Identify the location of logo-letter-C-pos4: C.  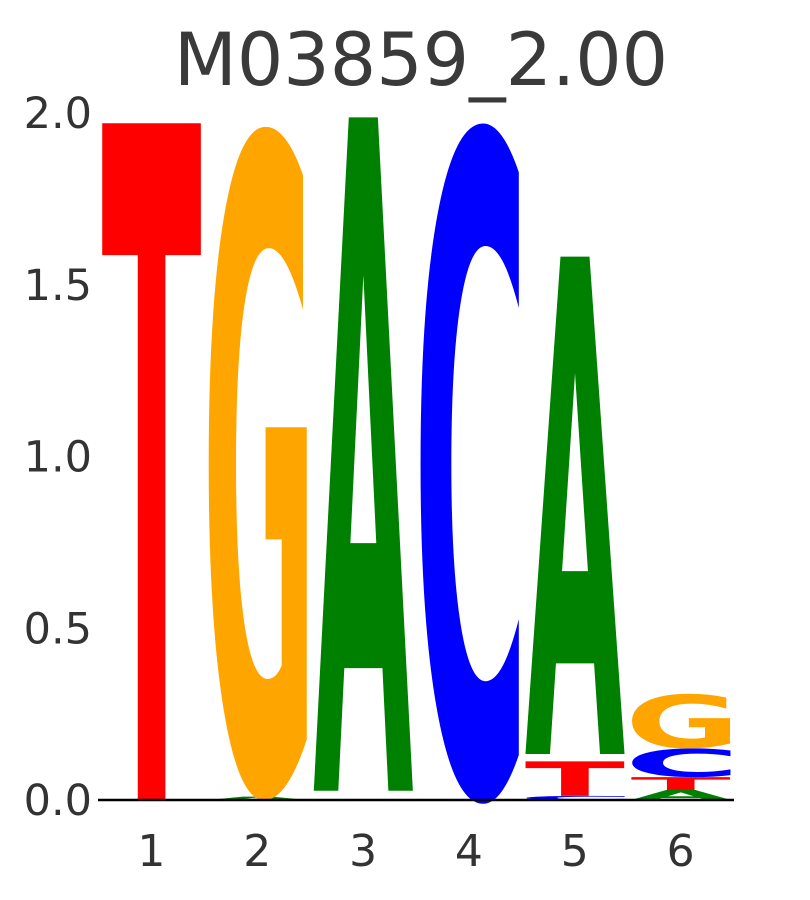
(471, 450).